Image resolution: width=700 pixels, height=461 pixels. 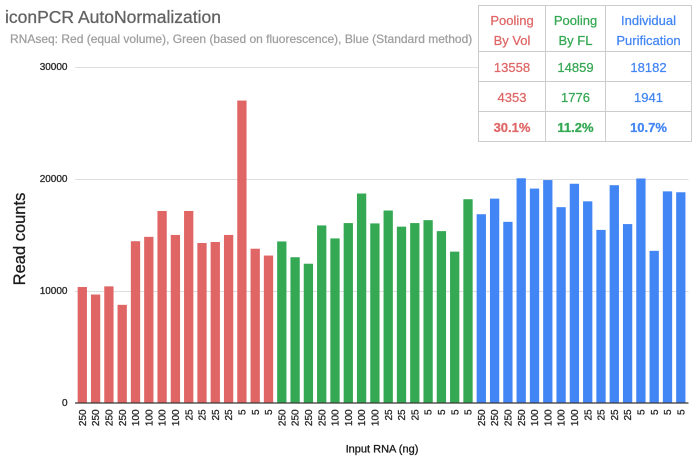 What do you see at coordinates (54, 179) in the screenshot?
I see `svg-text: 20000` at bounding box center [54, 179].